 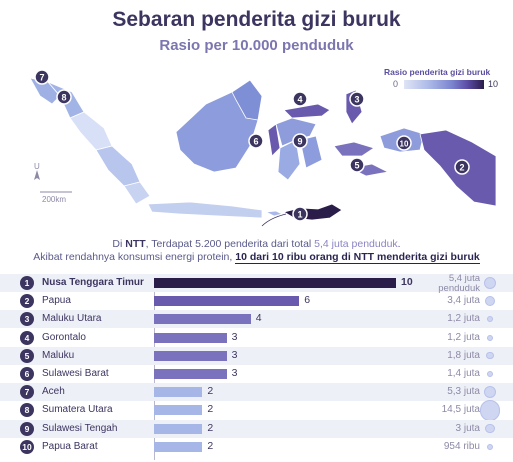 I want to click on province-name: Sulawesi Barat, so click(x=75, y=373).